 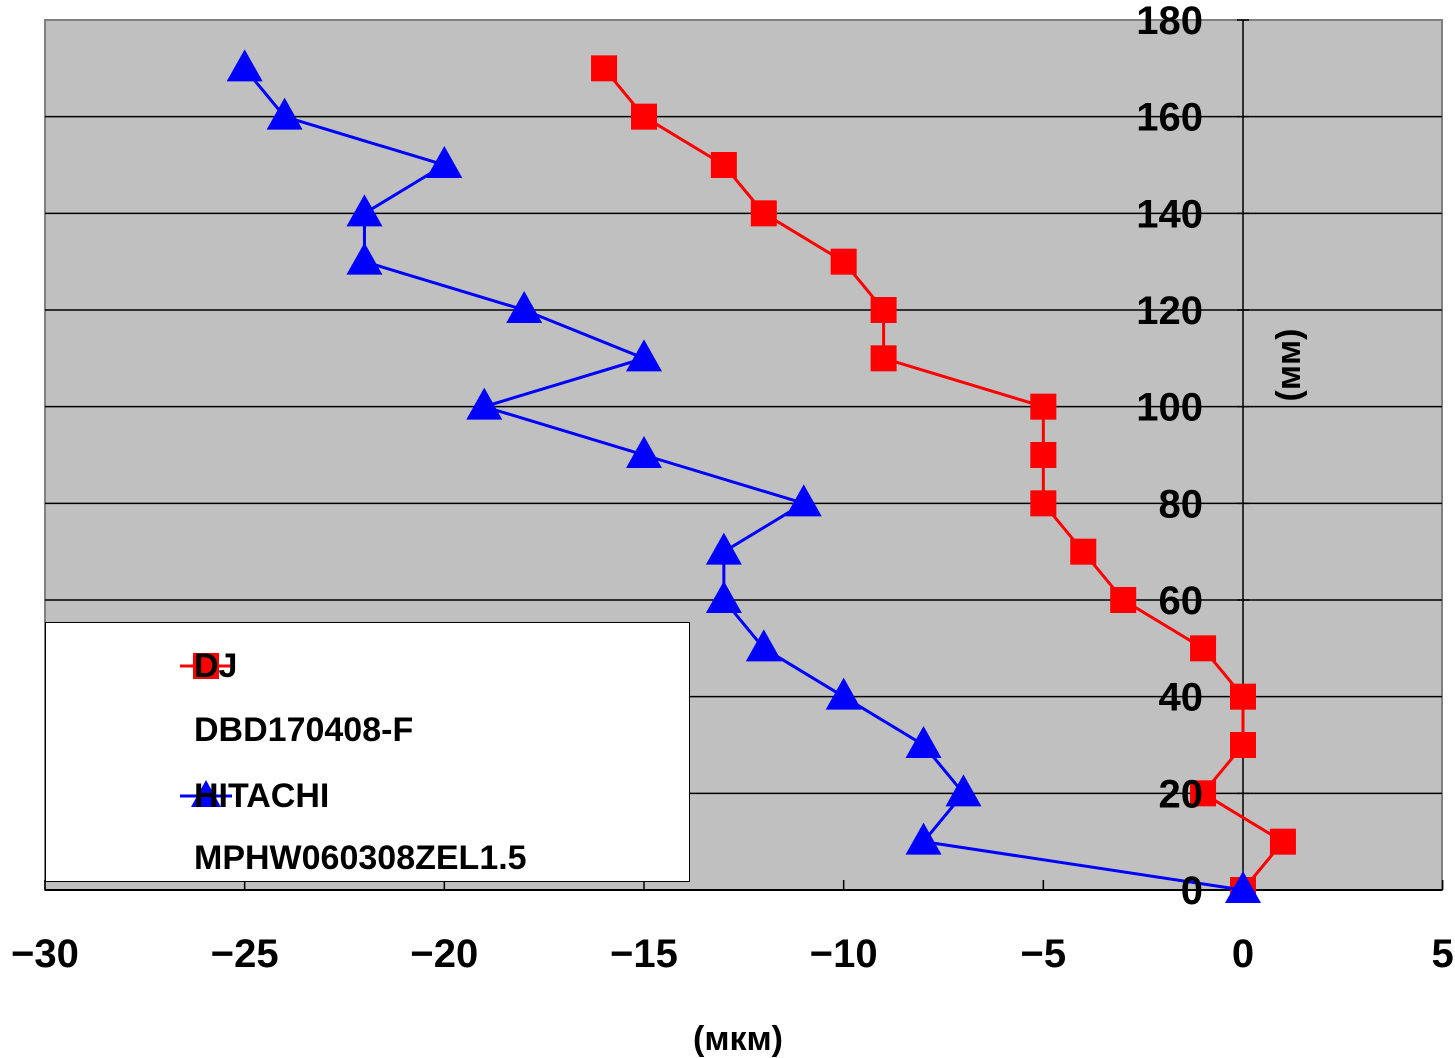 I want to click on legend-label-hitachi-model: MPHW060308ZEL1.5, so click(x=360, y=858).